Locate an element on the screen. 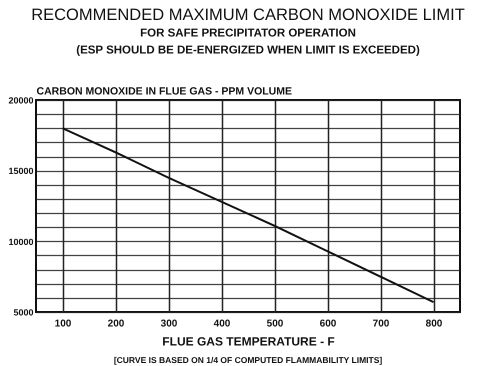 The width and height of the screenshot is (498, 366). chart-title: RECOMMENDED MAXIMUM CARBON MONOXIDE LIMIT is located at coordinates (248, 15).